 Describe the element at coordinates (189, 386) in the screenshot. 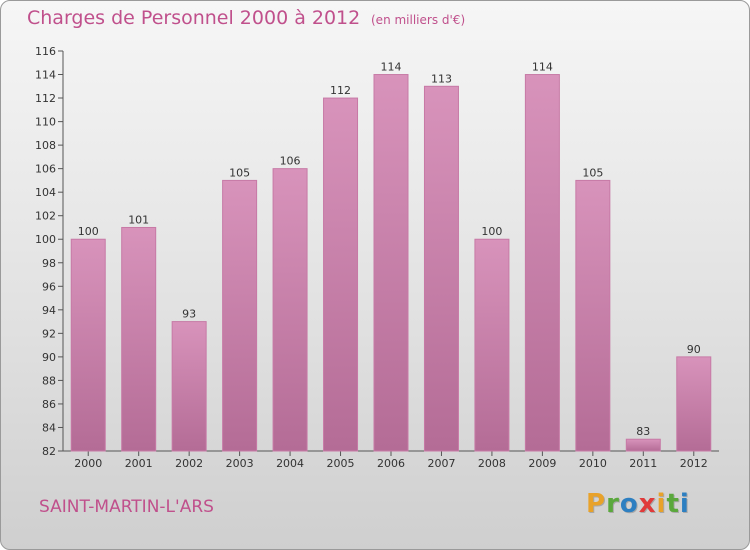

I see `bar-2002` at that location.